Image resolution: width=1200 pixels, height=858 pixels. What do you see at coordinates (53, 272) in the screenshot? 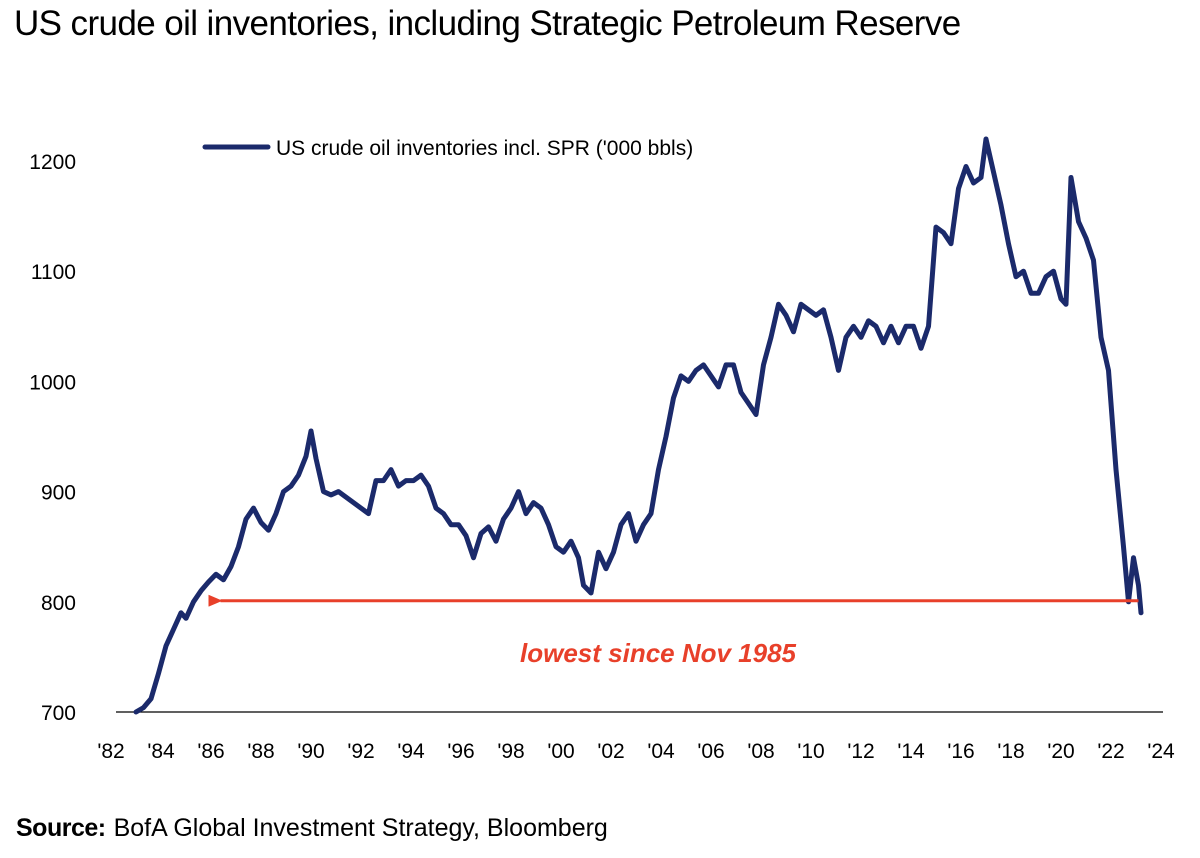
I see `y-tick-label-1100: 1100` at bounding box center [53, 272].